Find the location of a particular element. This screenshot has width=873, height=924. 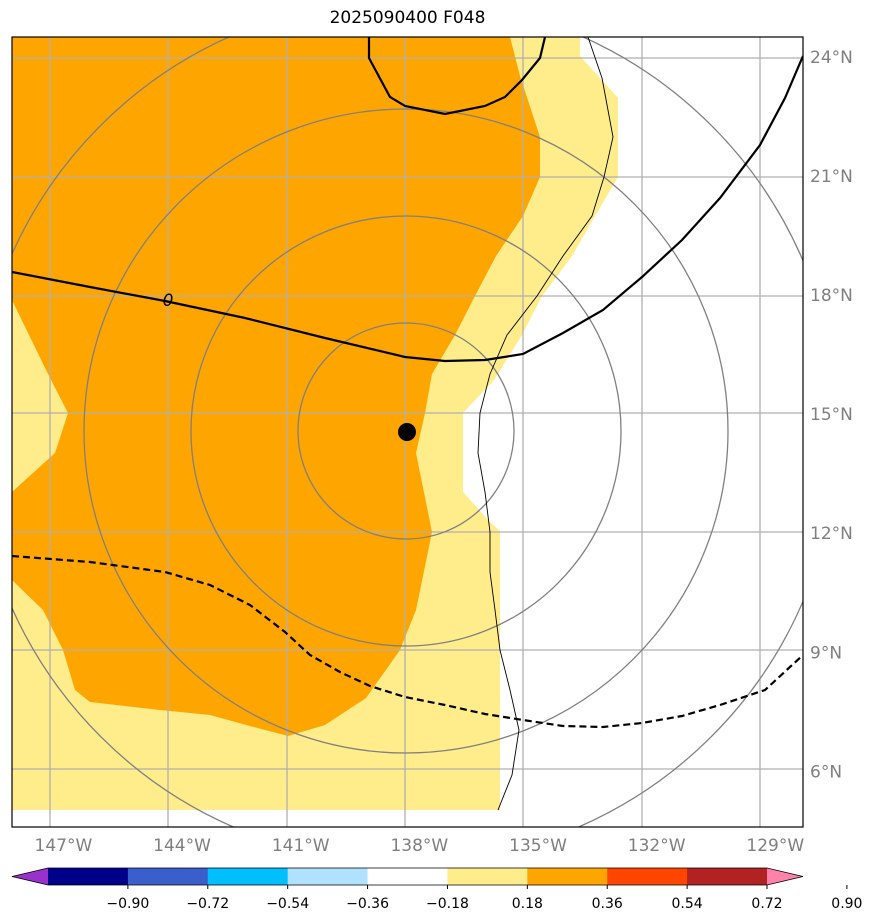

lon-tick-label: 129°W is located at coordinates (775, 846).